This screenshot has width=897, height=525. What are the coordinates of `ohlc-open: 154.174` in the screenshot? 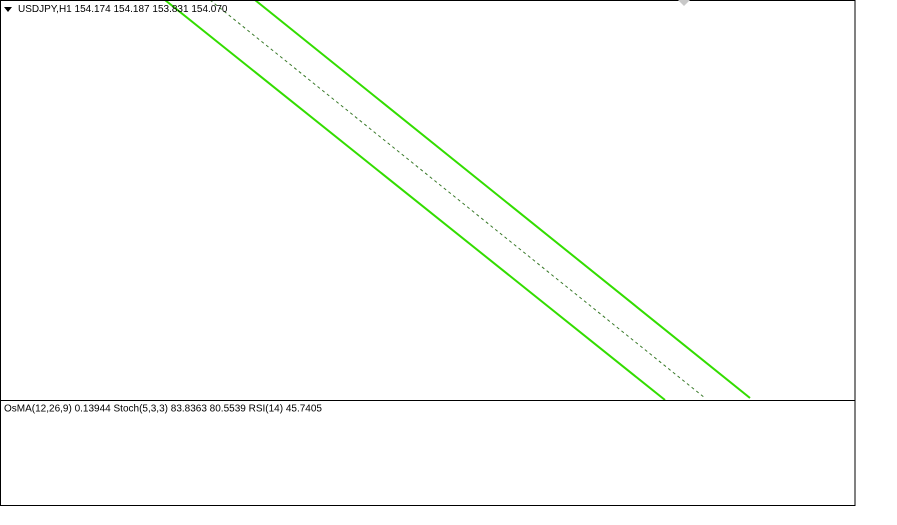 It's located at (93, 9).